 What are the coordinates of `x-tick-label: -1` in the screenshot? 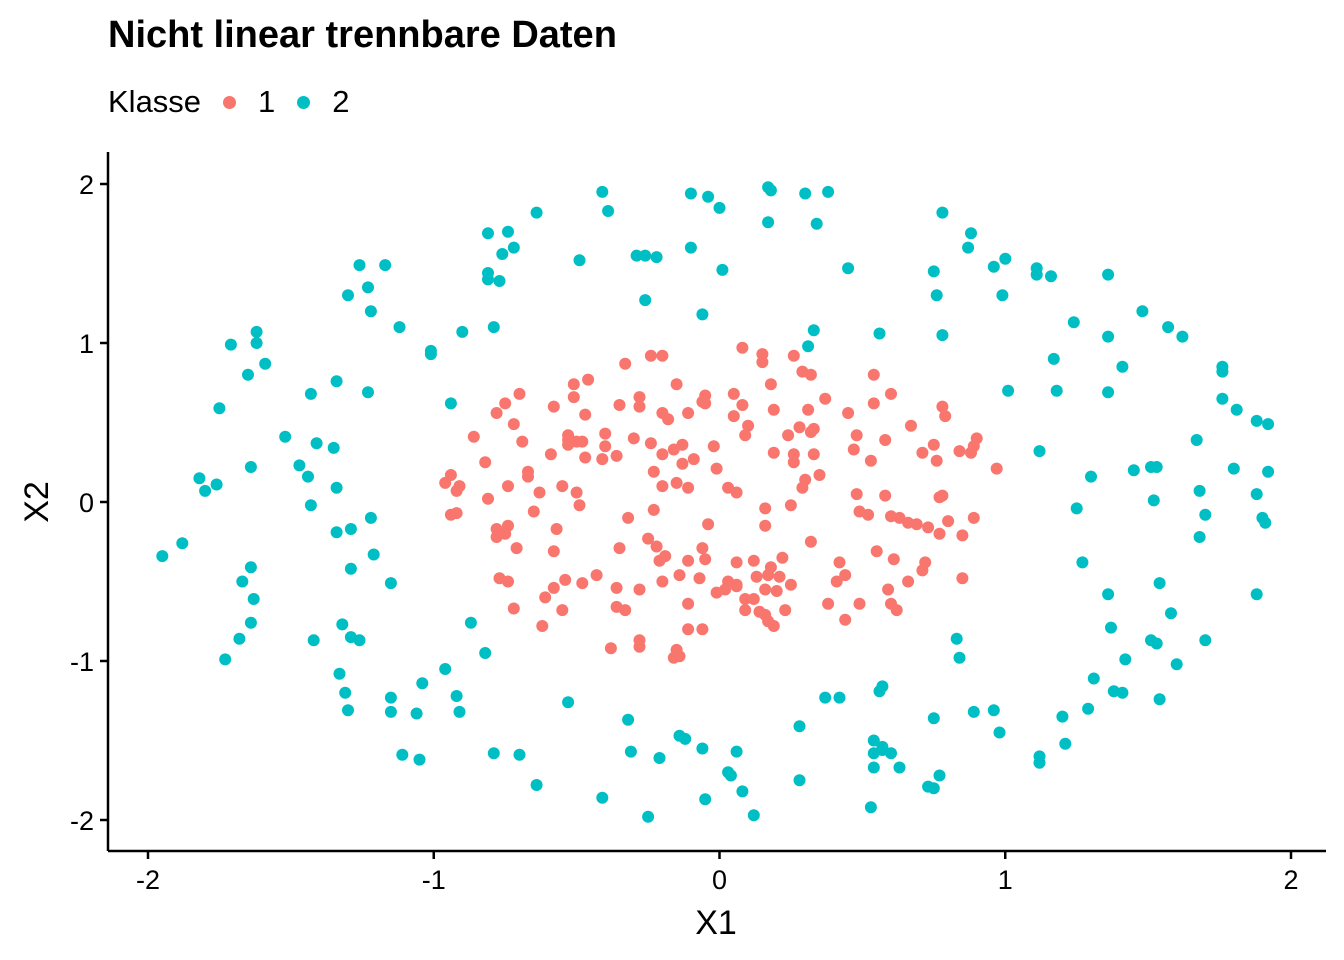 It's located at (434, 880).